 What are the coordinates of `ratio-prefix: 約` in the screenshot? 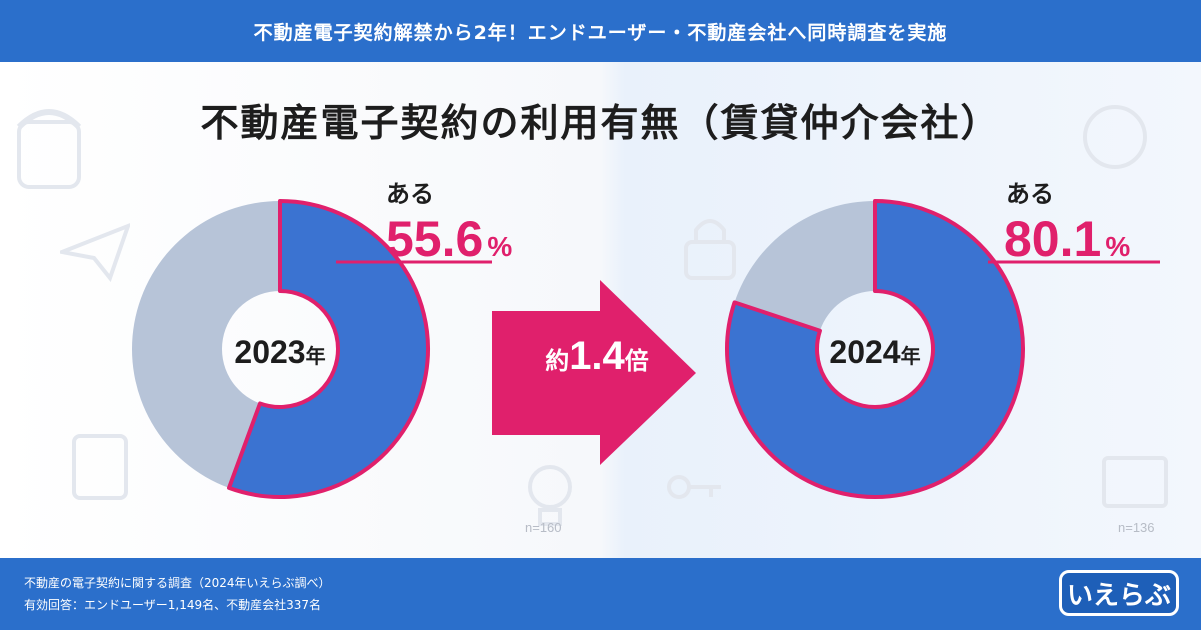 It's located at (557, 361).